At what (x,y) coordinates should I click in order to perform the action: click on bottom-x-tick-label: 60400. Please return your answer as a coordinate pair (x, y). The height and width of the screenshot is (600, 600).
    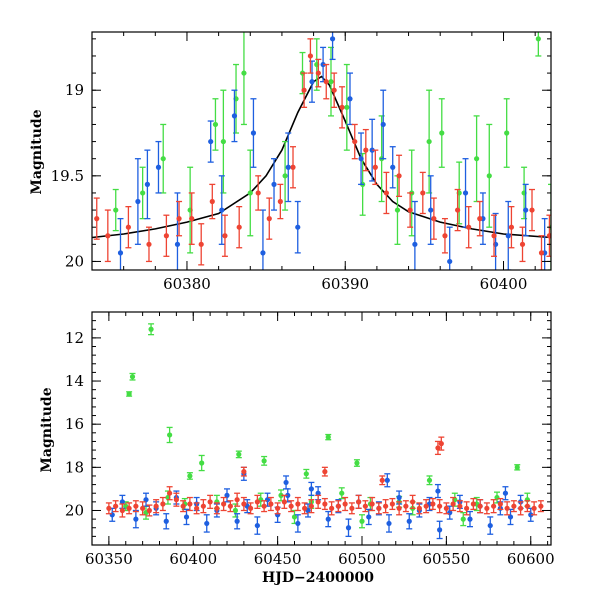
    Looking at the image, I should click on (193, 559).